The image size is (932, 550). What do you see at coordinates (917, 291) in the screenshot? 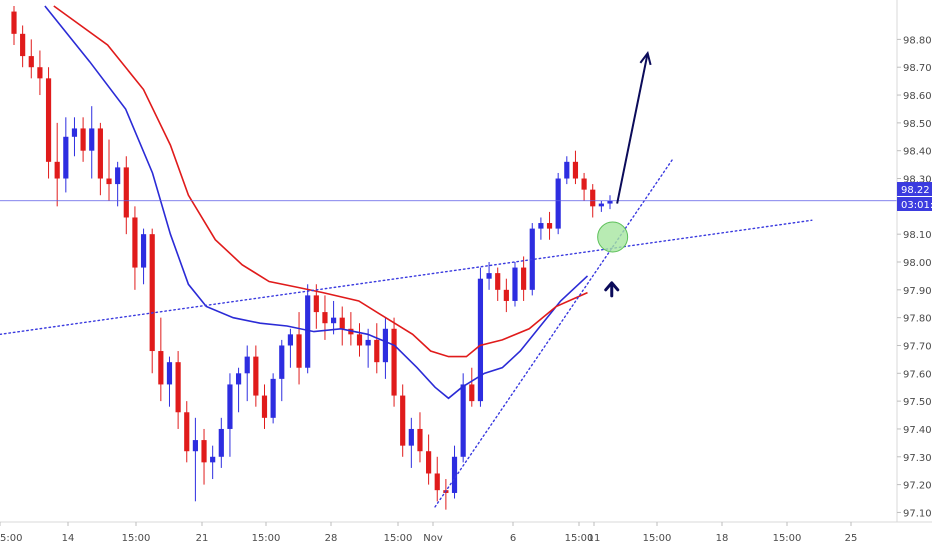
I see `y-tick-label: 97.90` at bounding box center [917, 291].